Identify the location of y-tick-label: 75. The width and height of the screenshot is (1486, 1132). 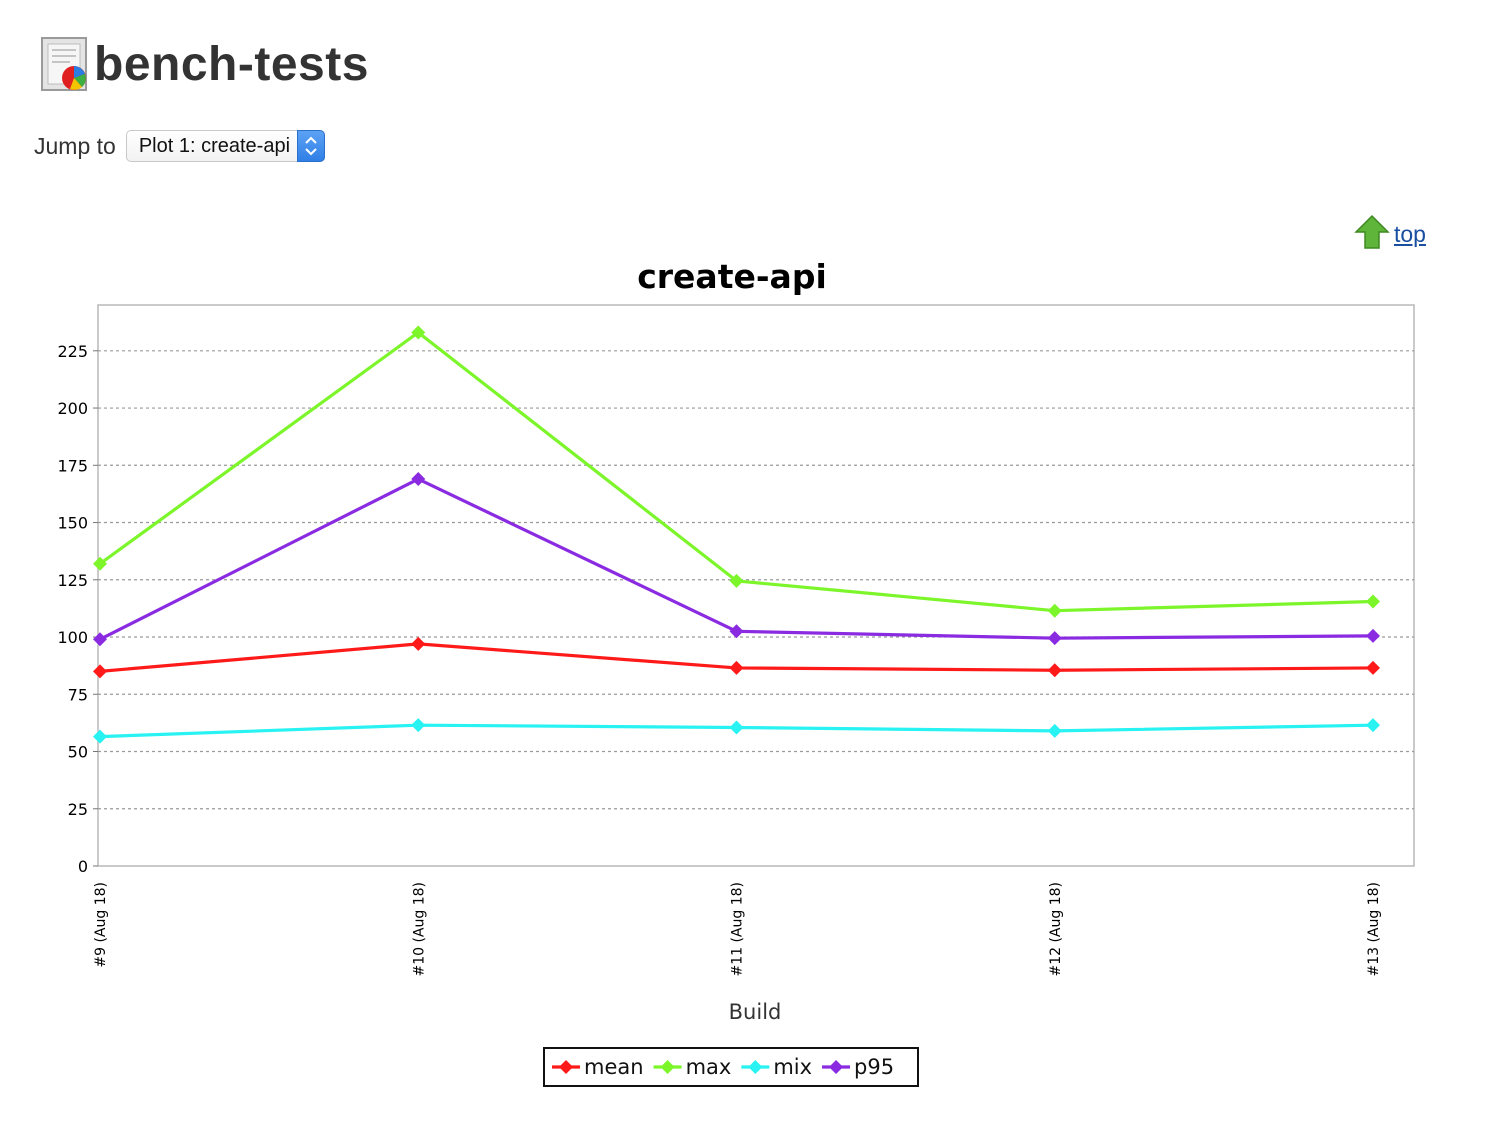
(78, 694).